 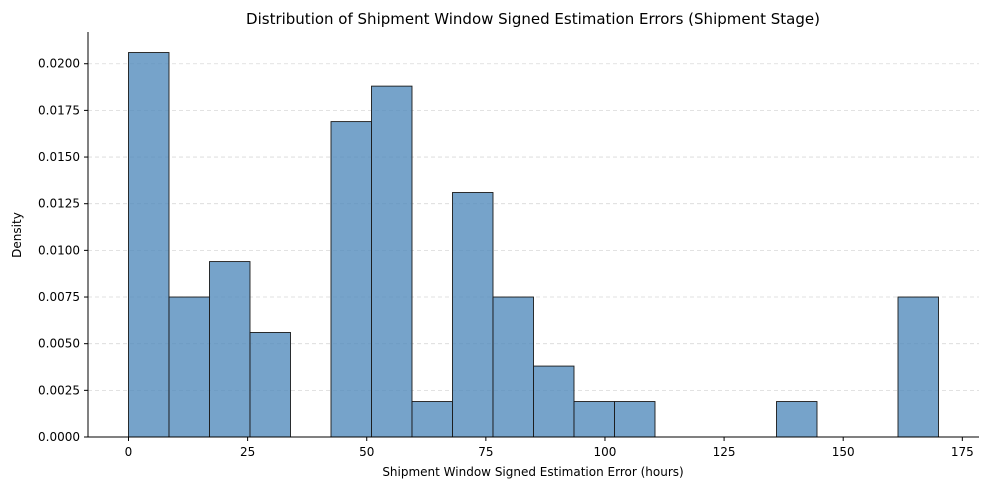 I want to click on y-tick-label: 0.0125, so click(x=59, y=204).